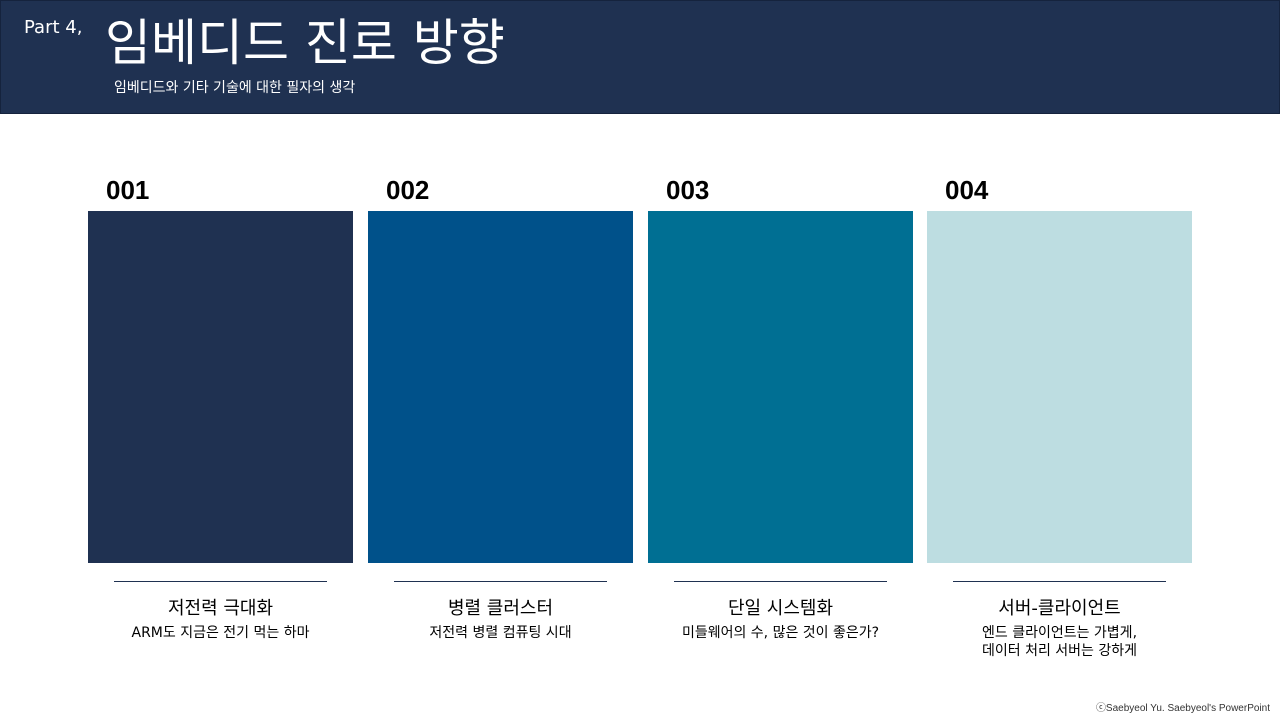 Image resolution: width=1280 pixels, height=720 pixels. What do you see at coordinates (780, 633) in the screenshot?
I see `card-description: 미들웨어의 수, 많은 것이 좋은가?` at bounding box center [780, 633].